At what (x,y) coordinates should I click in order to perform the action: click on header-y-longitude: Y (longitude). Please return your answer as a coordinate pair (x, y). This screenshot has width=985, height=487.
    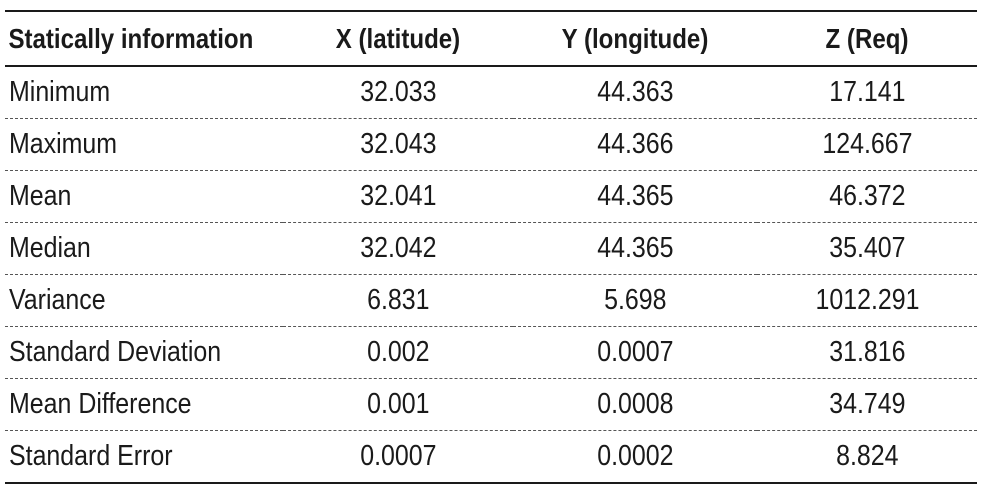
    Looking at the image, I should click on (635, 38).